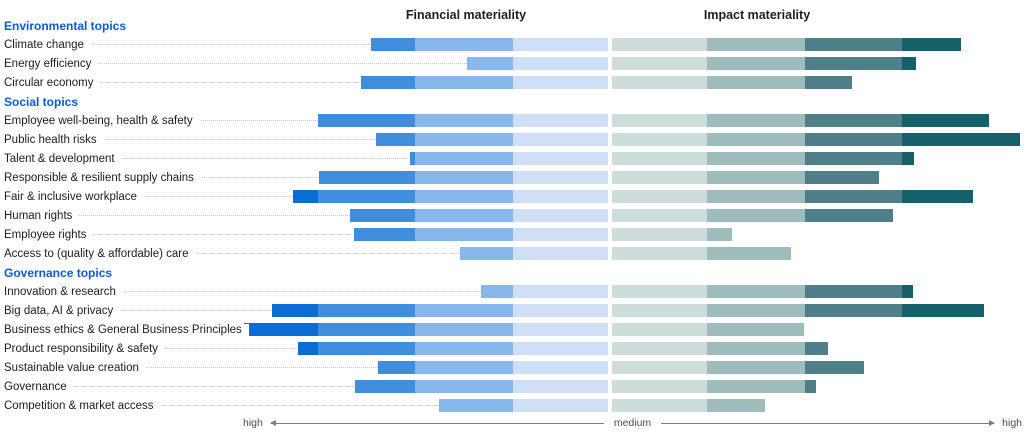  What do you see at coordinates (757, 15) in the screenshot?
I see `impact-materiality-title: Impact materiality` at bounding box center [757, 15].